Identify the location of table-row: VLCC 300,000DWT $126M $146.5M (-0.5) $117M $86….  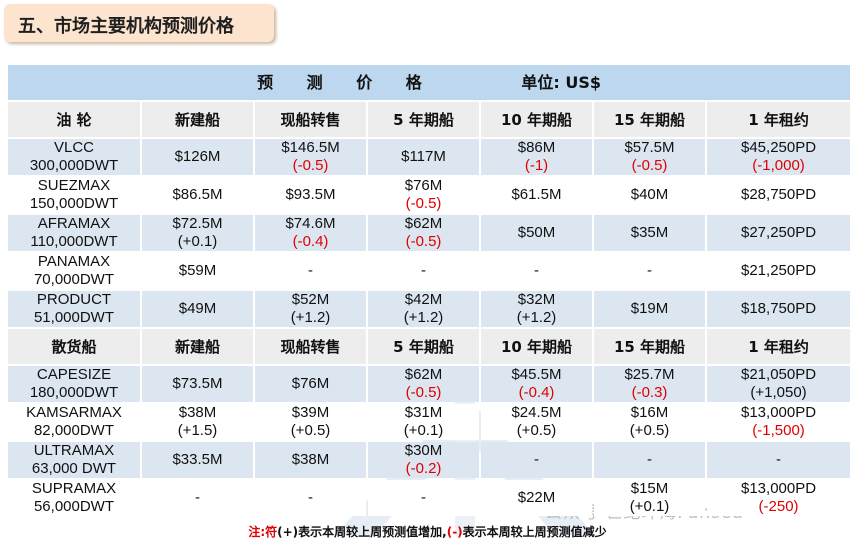
(429, 157).